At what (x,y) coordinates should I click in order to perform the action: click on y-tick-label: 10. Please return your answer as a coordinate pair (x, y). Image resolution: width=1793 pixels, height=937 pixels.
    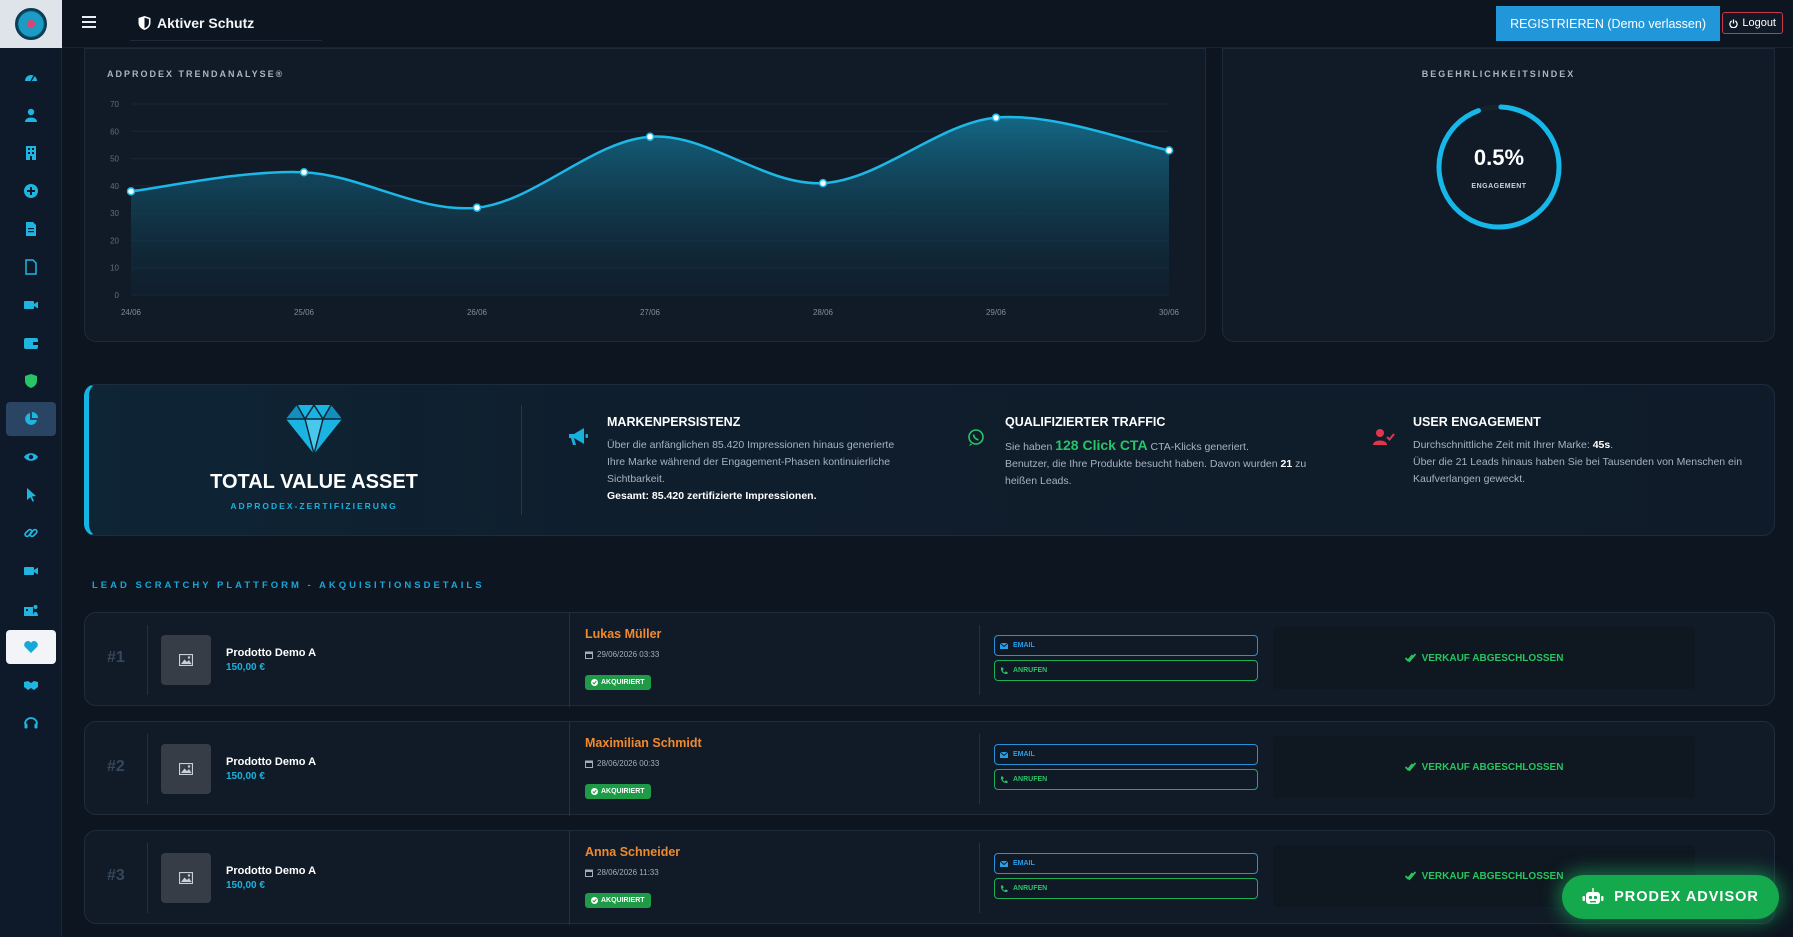
    Looking at the image, I should click on (114, 268).